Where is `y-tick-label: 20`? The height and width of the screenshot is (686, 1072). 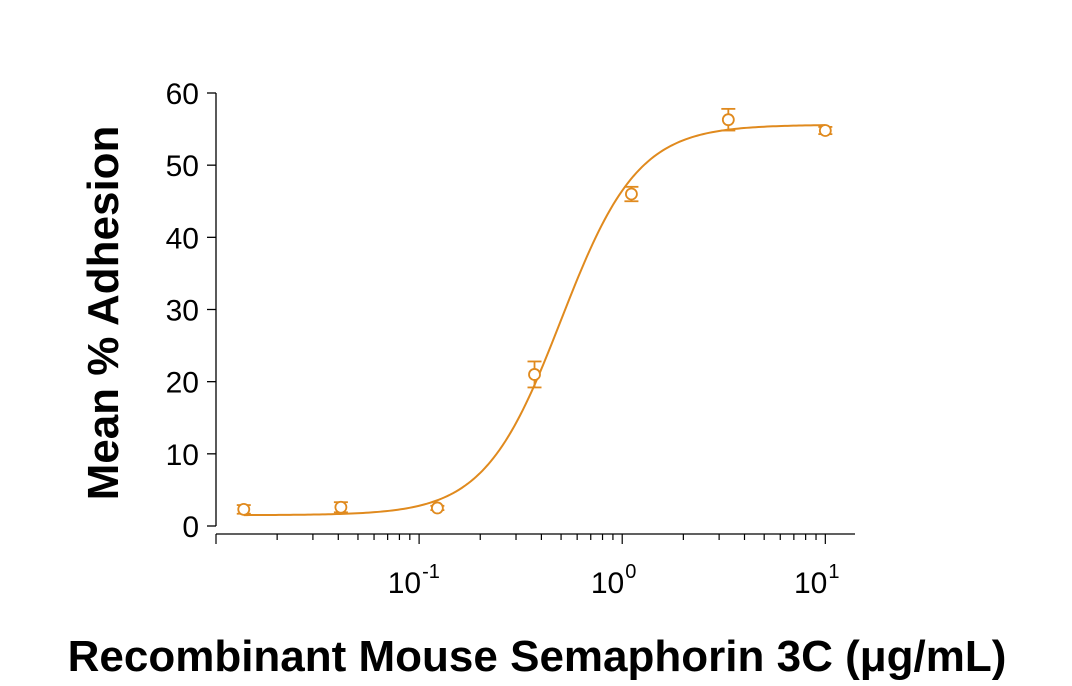 y-tick-label: 20 is located at coordinates (182, 383).